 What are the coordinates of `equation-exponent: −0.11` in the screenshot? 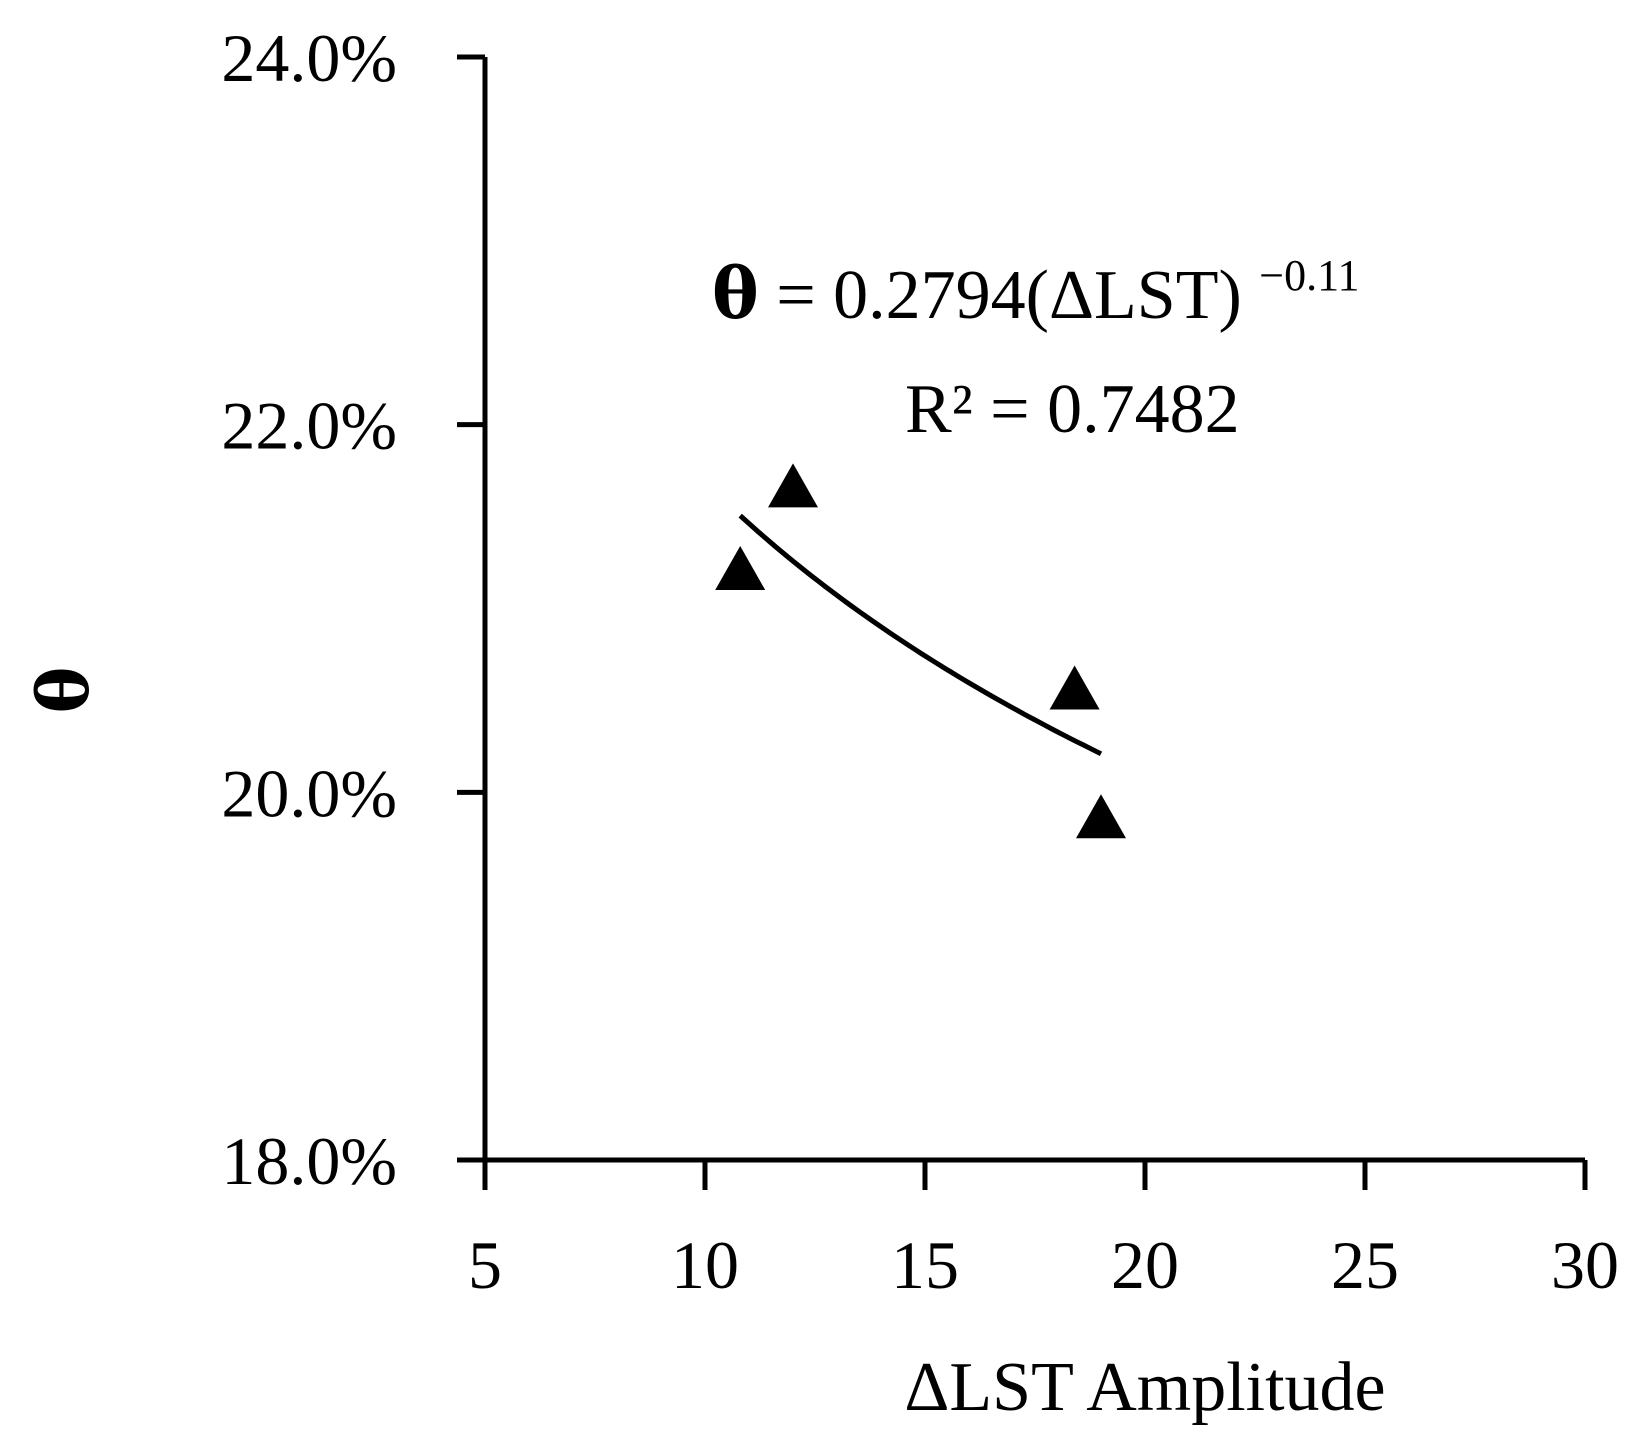 It's located at (1309, 275).